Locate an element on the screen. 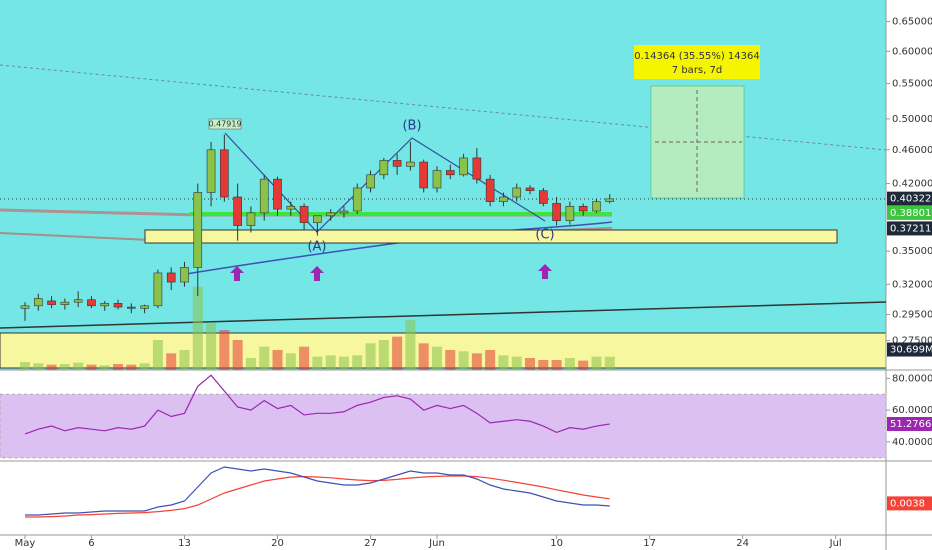  position-label: 0.14364 (35.55%) 14364 is located at coordinates (696, 56).